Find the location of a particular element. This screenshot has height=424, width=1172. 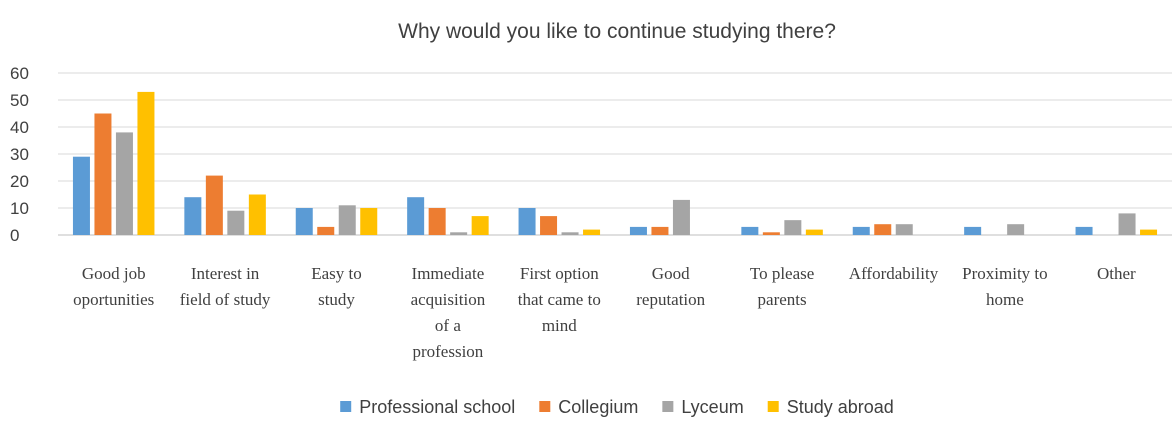

legend-label: Study abroad is located at coordinates (840, 407).